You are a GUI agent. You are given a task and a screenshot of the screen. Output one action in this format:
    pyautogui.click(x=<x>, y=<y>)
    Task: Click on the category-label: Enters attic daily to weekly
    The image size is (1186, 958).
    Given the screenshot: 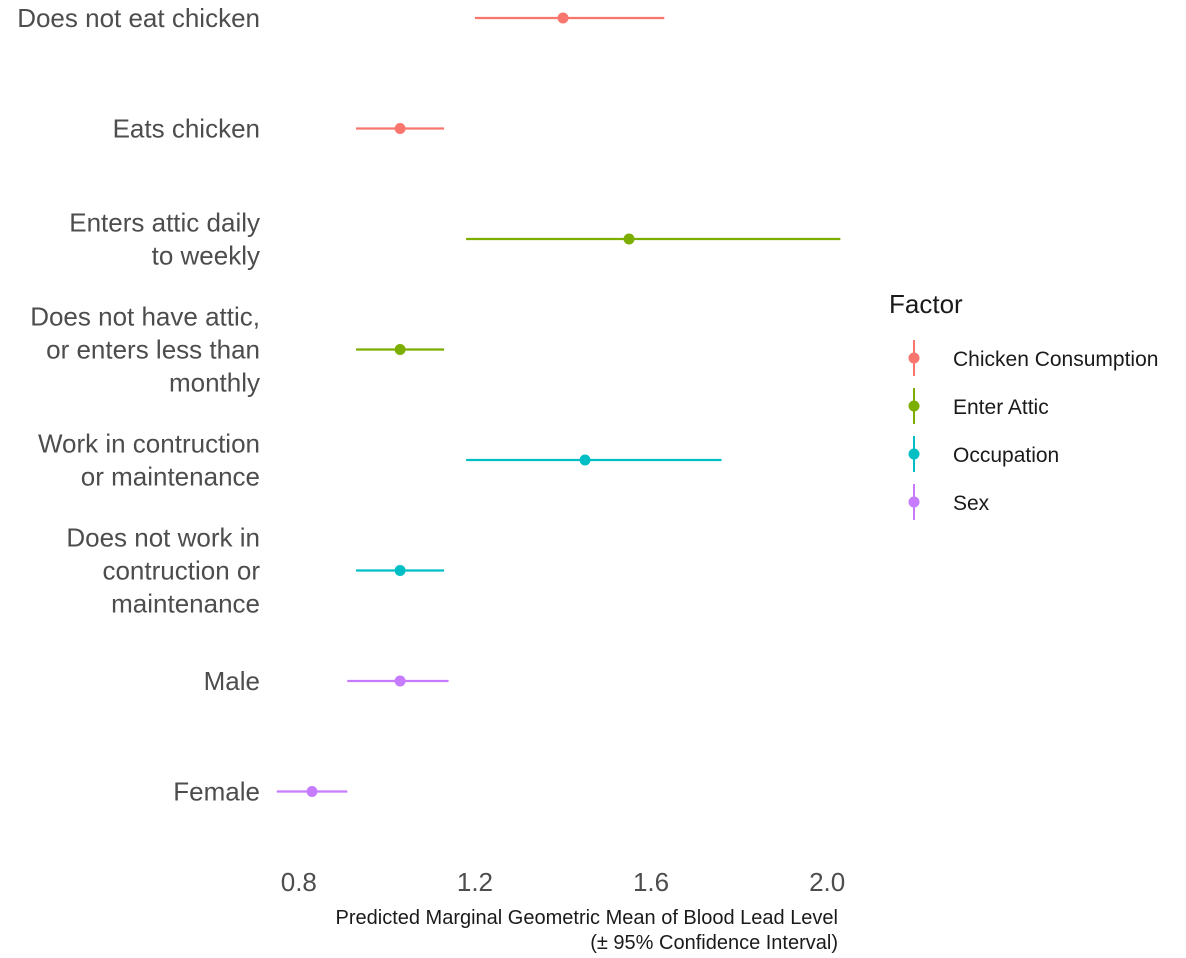 What is the action you would take?
    pyautogui.click(x=164, y=239)
    